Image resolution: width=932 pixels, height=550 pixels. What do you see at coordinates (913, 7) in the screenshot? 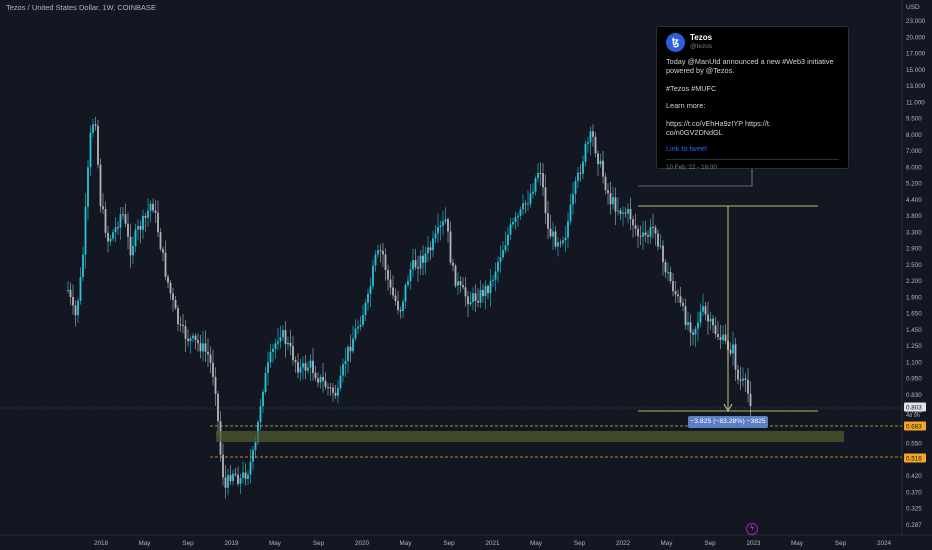
I see `currency-label: USD` at bounding box center [913, 7].